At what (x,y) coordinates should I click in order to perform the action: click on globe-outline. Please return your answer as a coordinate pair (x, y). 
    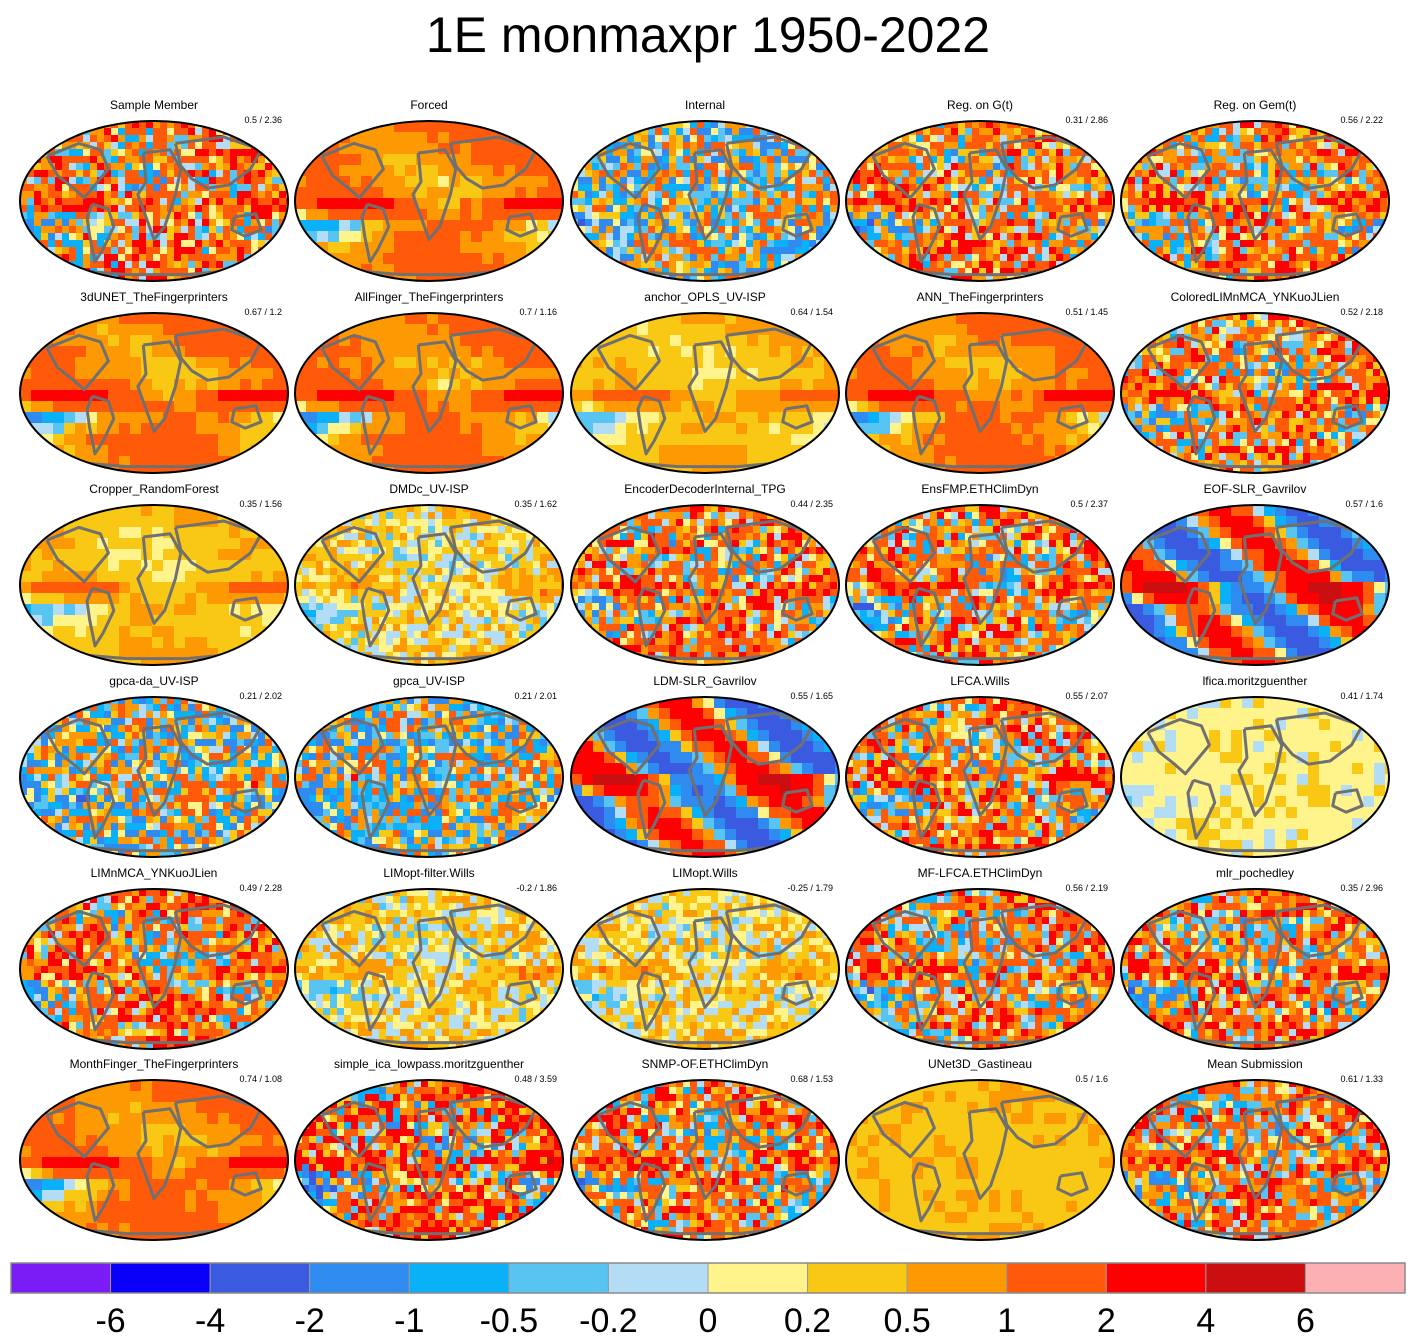
    Looking at the image, I should click on (429, 201).